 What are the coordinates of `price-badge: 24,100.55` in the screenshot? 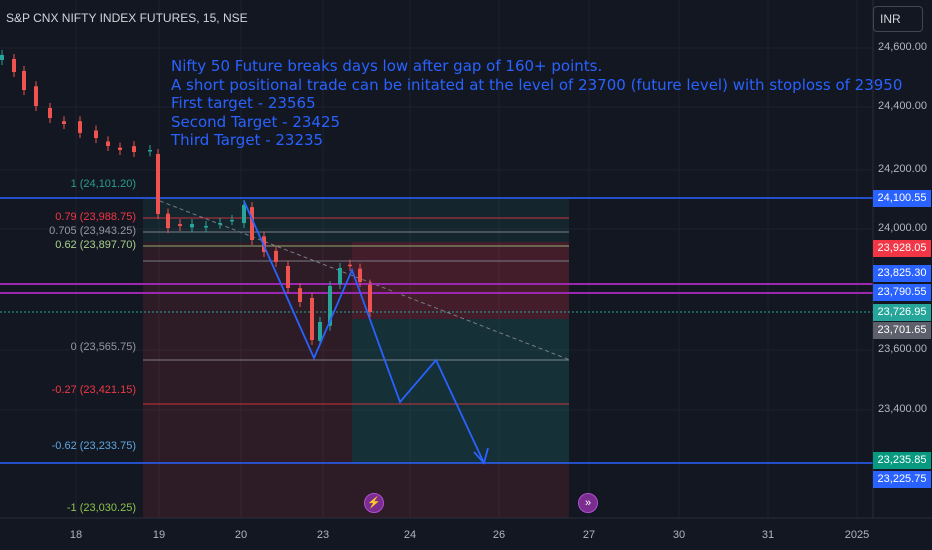 It's located at (902, 198).